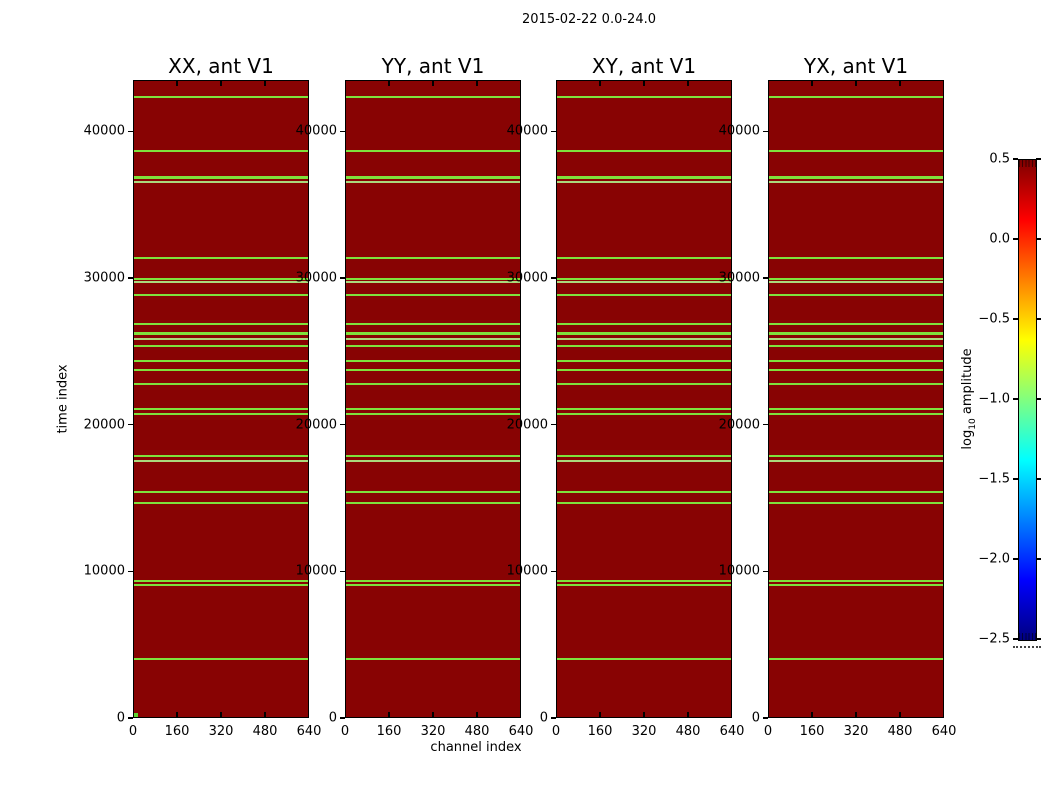 This screenshot has height=800, width=1050. Describe the element at coordinates (999, 159) in the screenshot. I see `colorbar-tick-label: 0.5` at that location.